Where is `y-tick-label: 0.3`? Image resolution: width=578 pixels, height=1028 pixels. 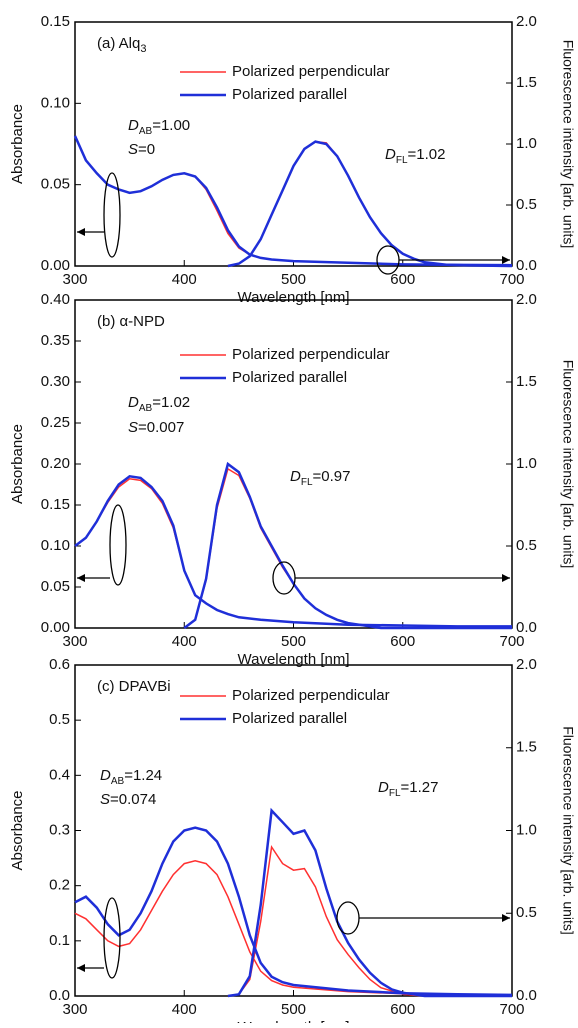 y-tick-label: 0.3 is located at coordinates (59, 829).